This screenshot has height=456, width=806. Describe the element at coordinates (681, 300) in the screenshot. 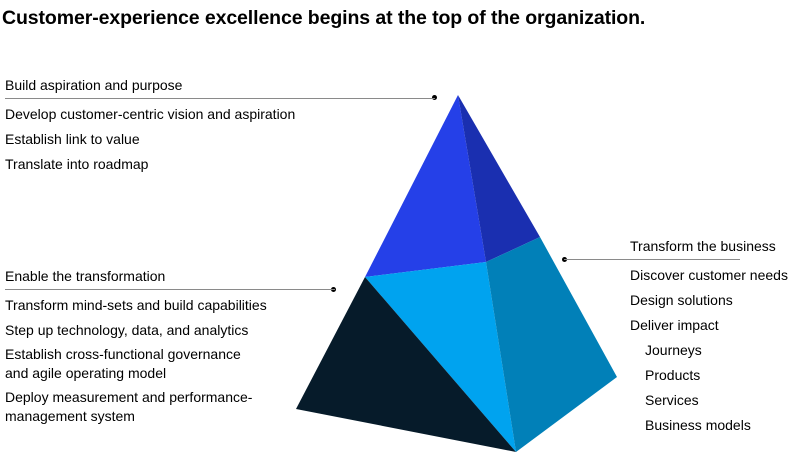

I see `list-item: Design solutions` at that location.